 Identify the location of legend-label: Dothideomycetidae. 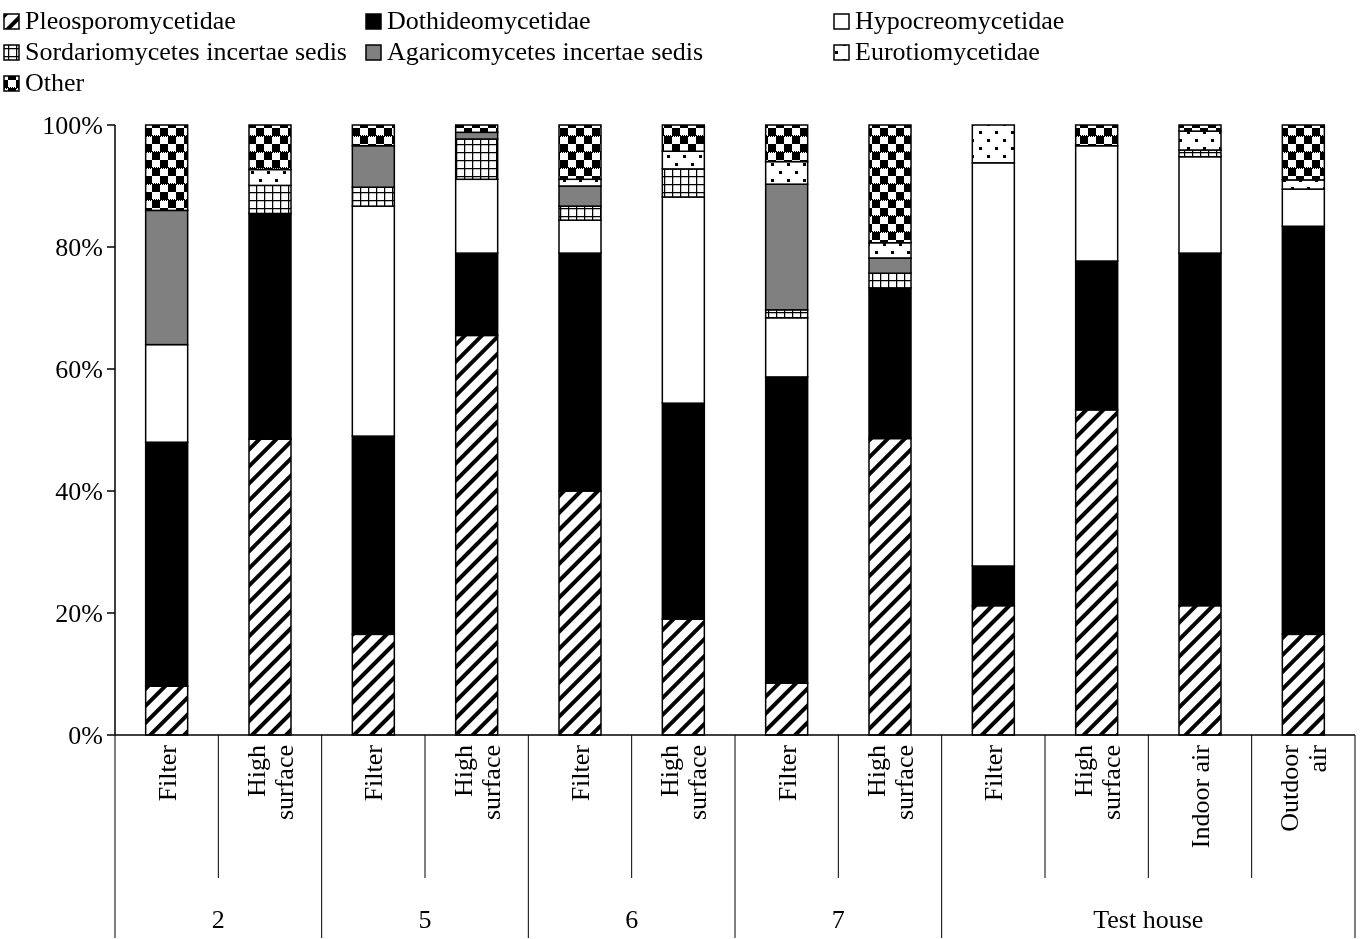
(489, 20).